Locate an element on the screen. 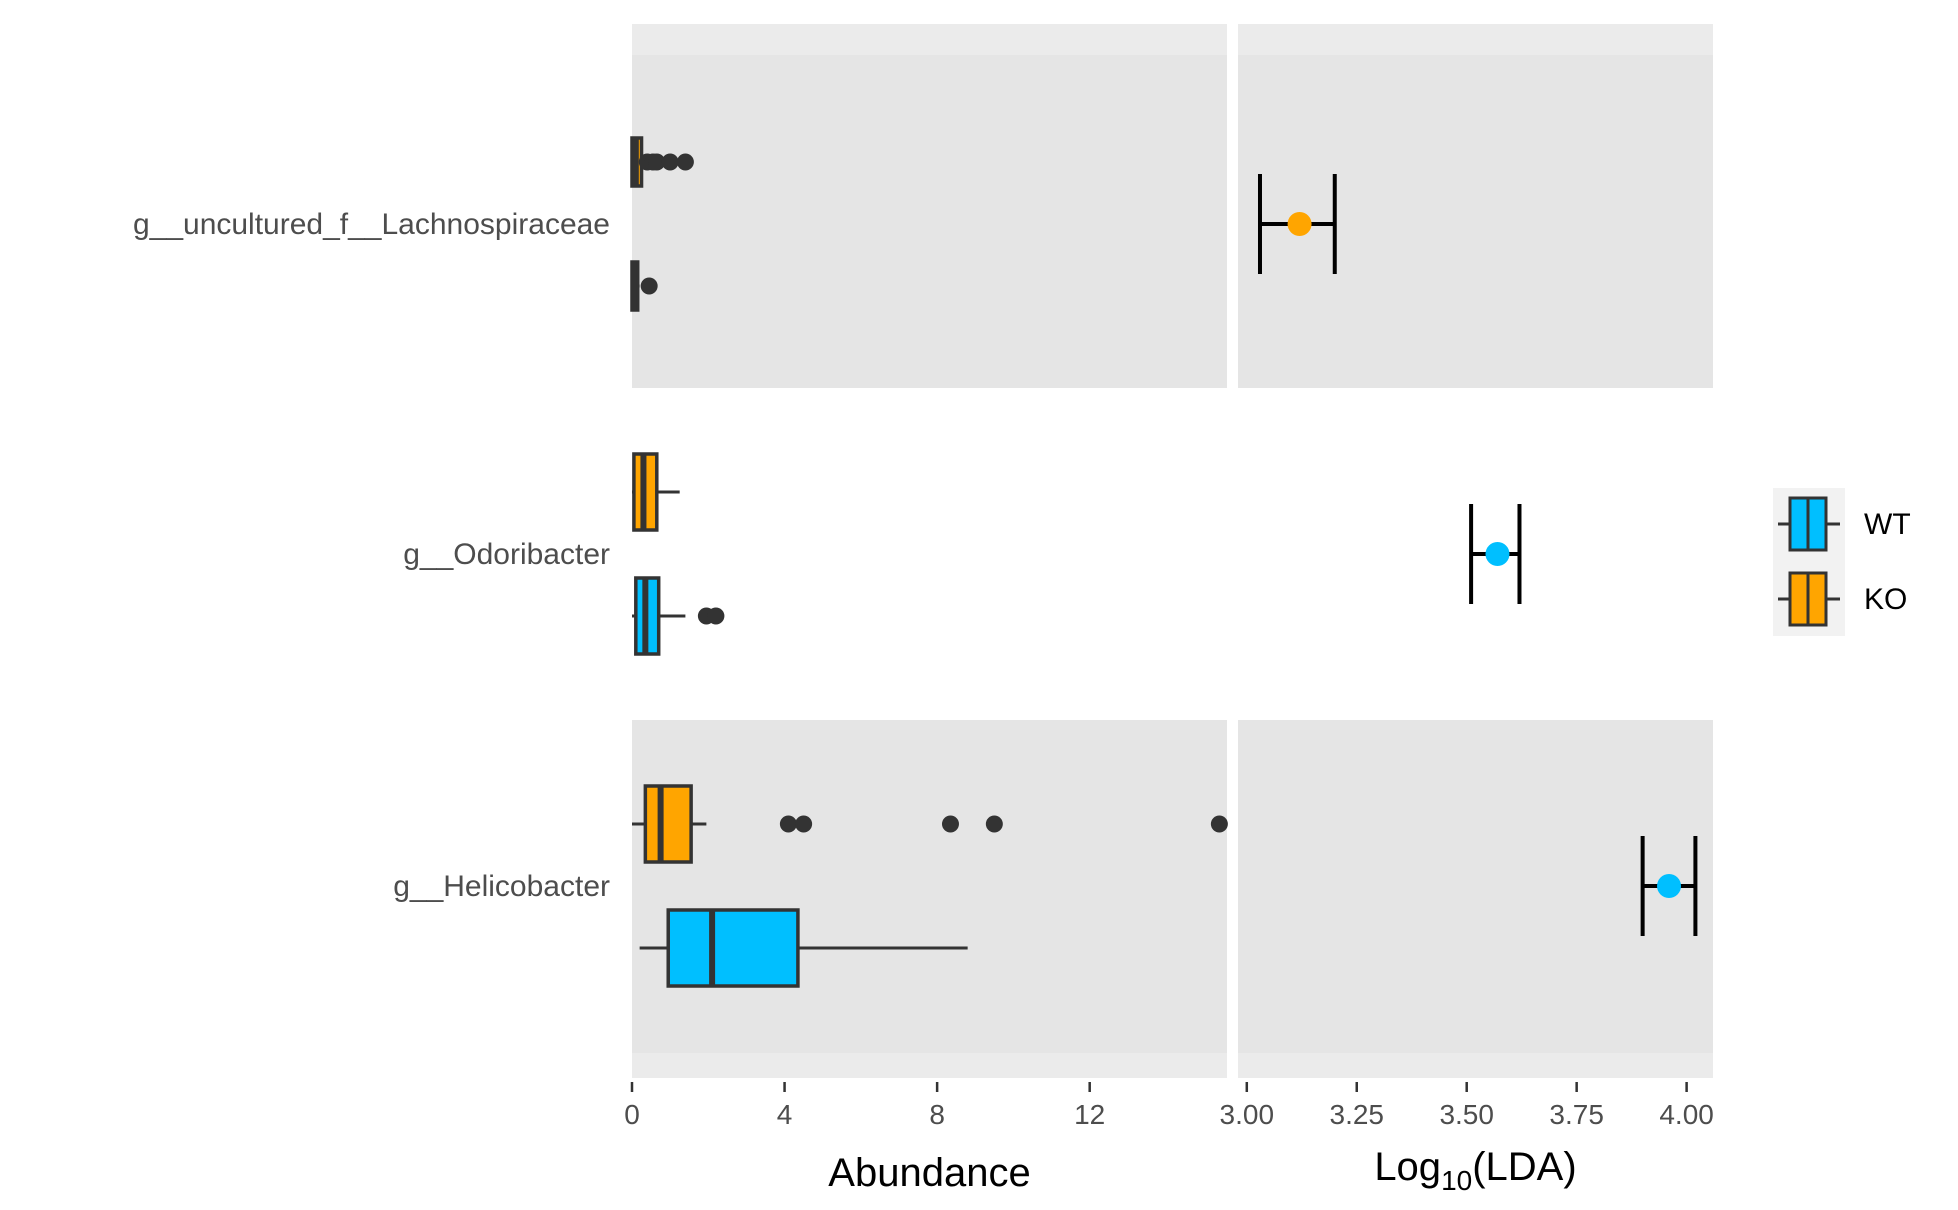 The width and height of the screenshot is (1958, 1210). lda-errorbars is located at coordinates (1477, 555).